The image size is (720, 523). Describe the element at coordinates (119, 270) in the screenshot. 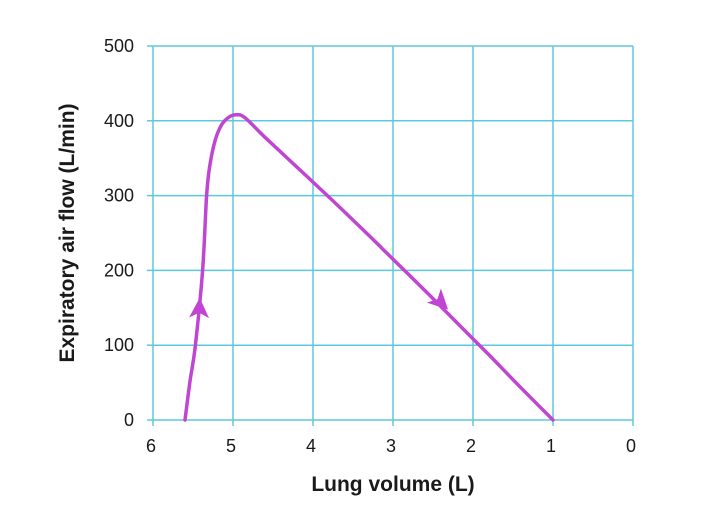

I see `y-tick-label: 200` at that location.